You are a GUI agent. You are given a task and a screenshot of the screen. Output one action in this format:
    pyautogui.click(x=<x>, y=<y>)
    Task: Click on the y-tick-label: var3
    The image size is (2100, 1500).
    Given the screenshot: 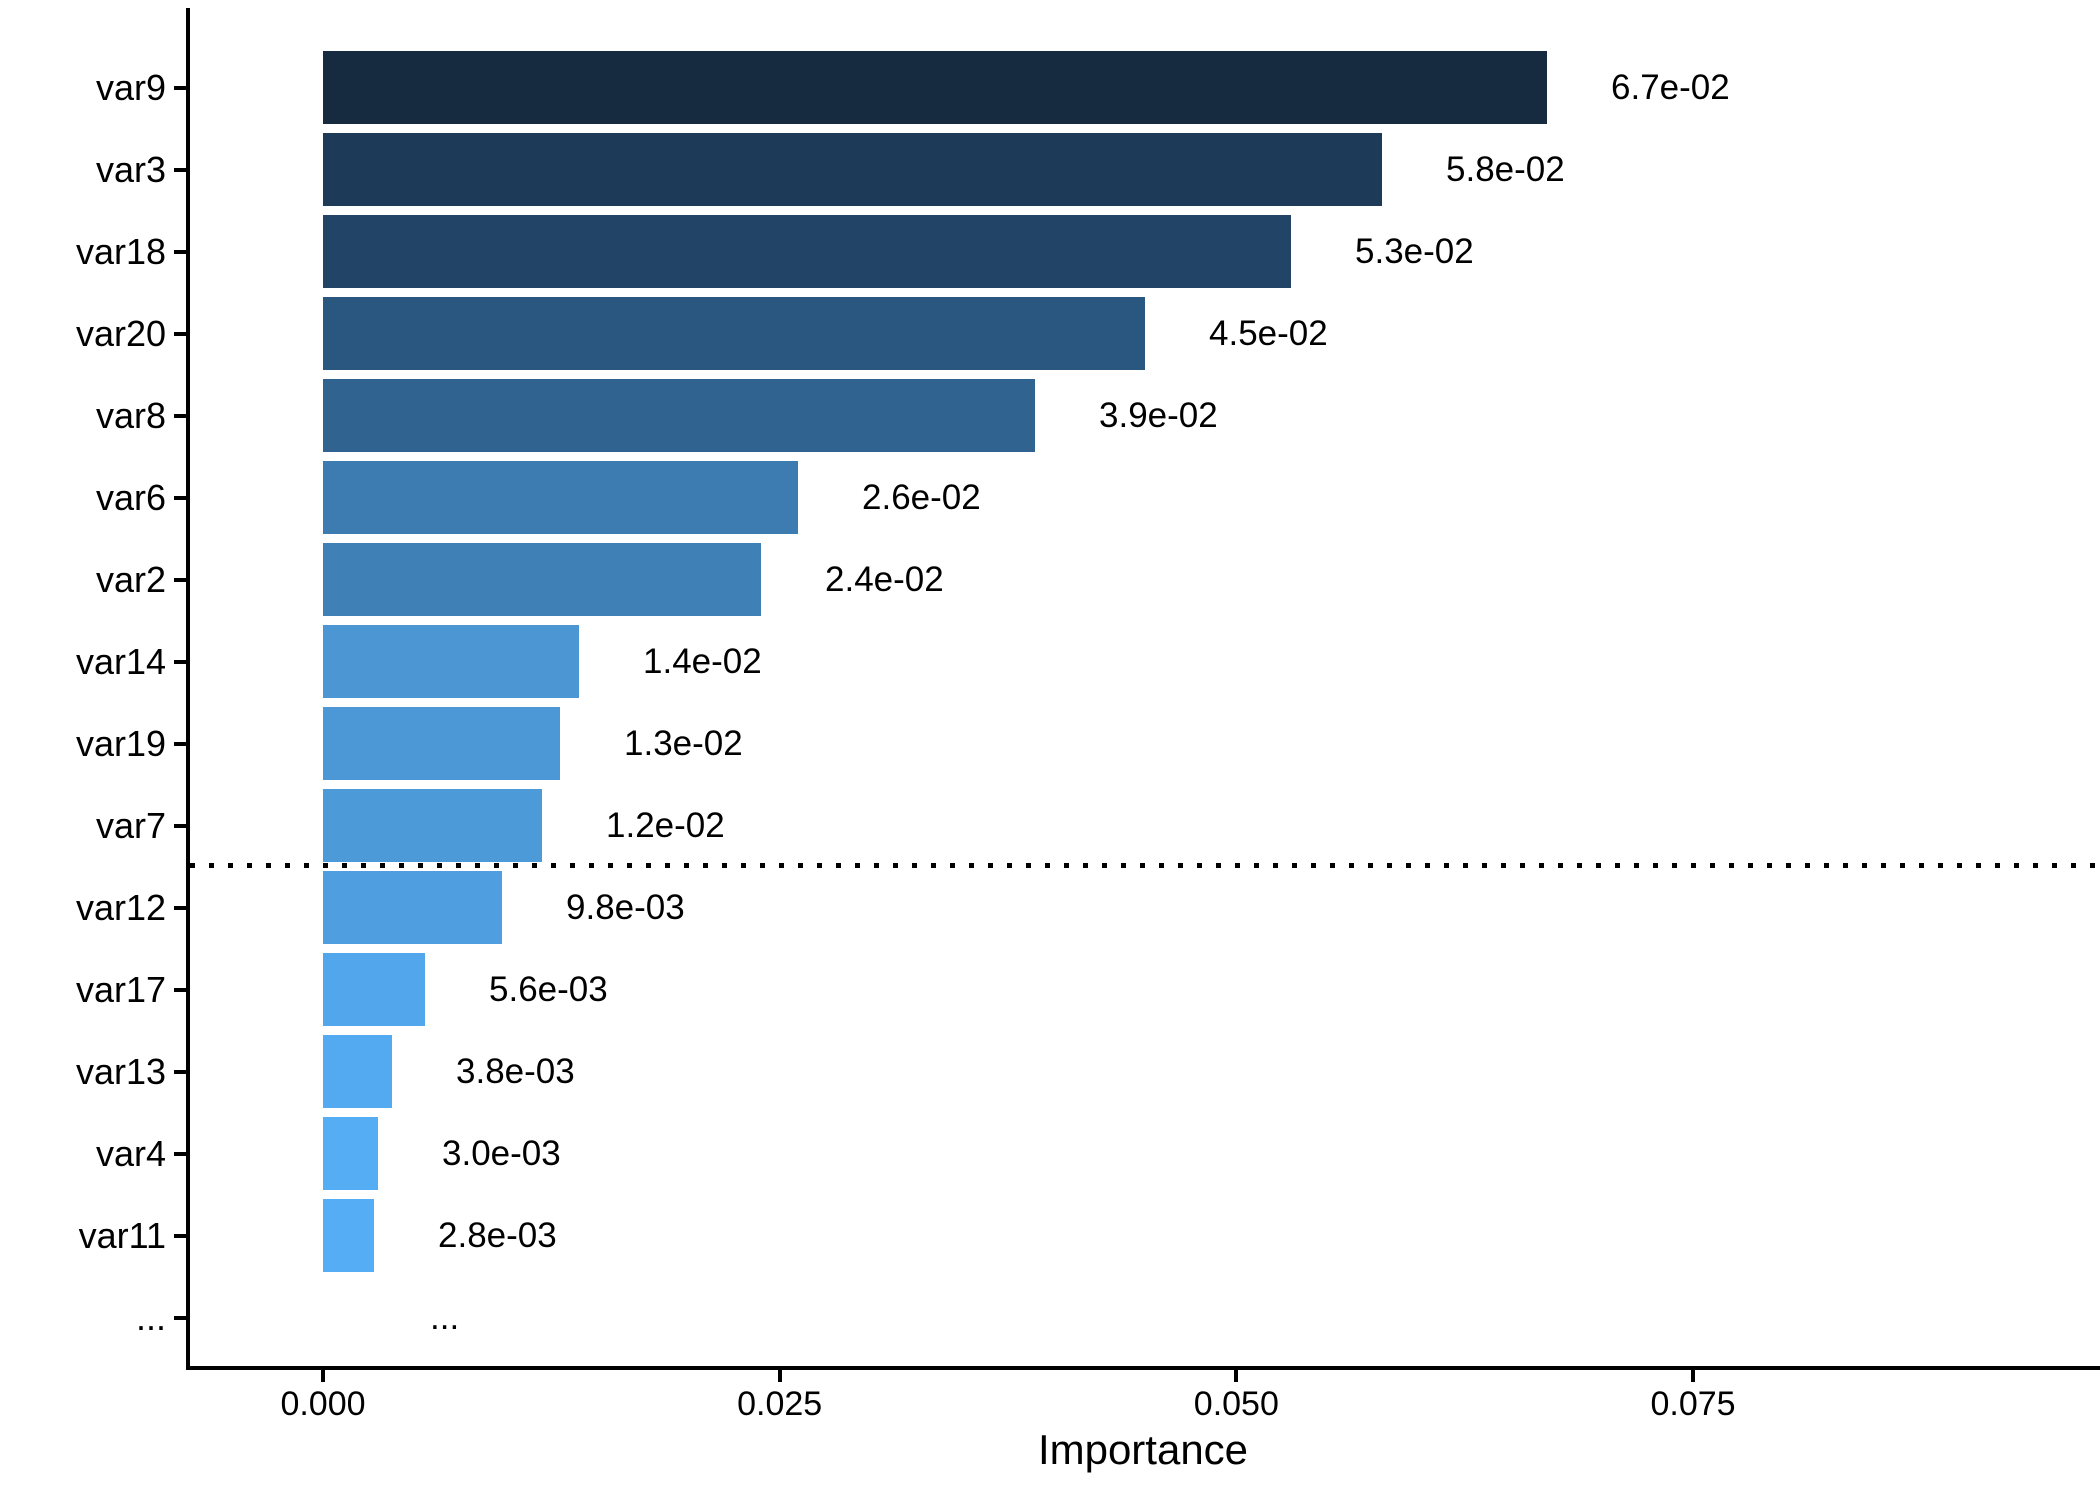 What is the action you would take?
    pyautogui.click(x=130, y=169)
    